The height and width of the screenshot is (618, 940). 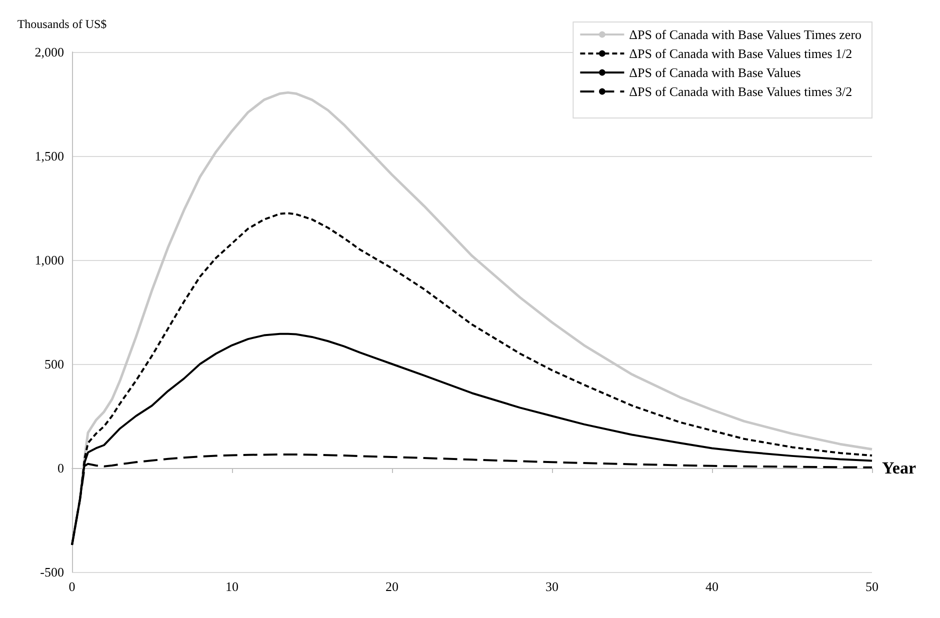 What do you see at coordinates (54, 364) in the screenshot?
I see `y-tick-label: 500` at bounding box center [54, 364].